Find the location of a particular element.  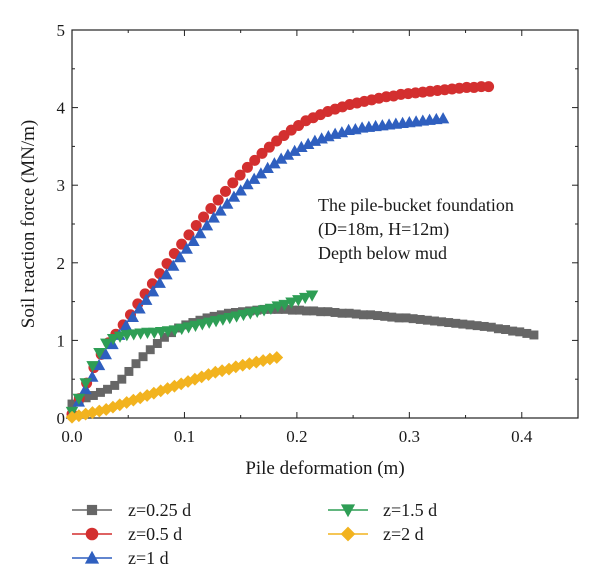

legend-item: z=2 d is located at coordinates (376, 534).